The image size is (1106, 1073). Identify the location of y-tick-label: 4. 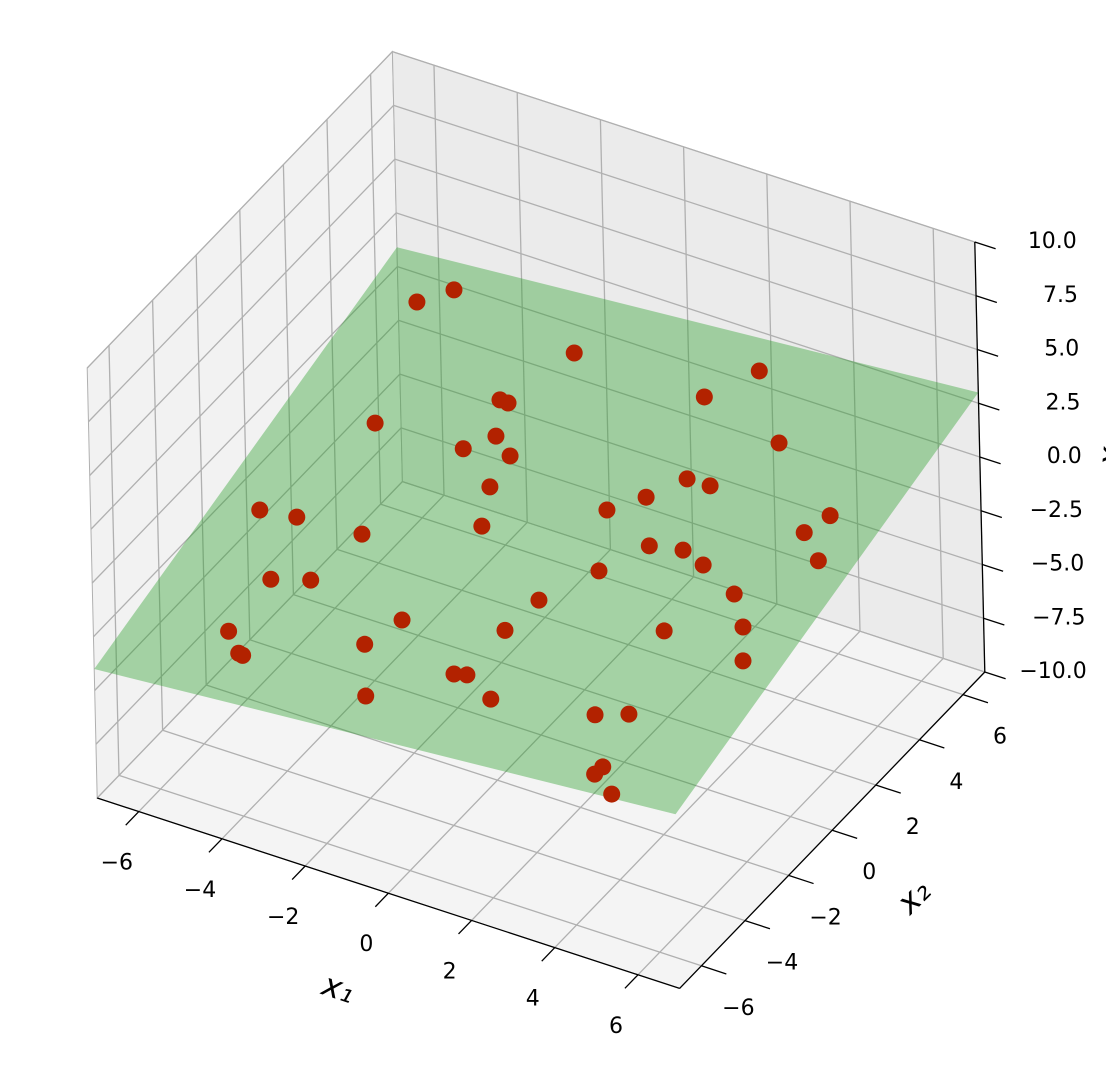
(956, 782).